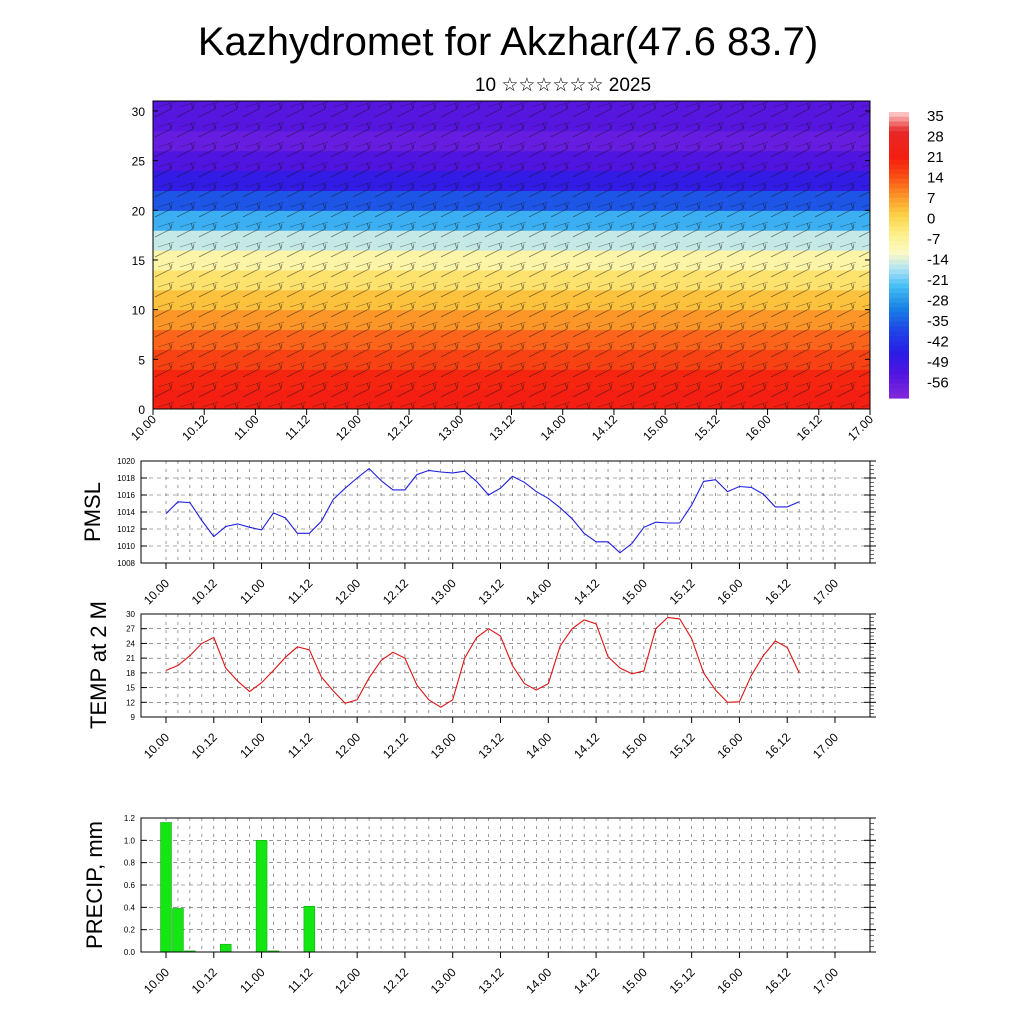  What do you see at coordinates (777, 980) in the screenshot?
I see `precipitation-xtick-label: 16.12` at bounding box center [777, 980].